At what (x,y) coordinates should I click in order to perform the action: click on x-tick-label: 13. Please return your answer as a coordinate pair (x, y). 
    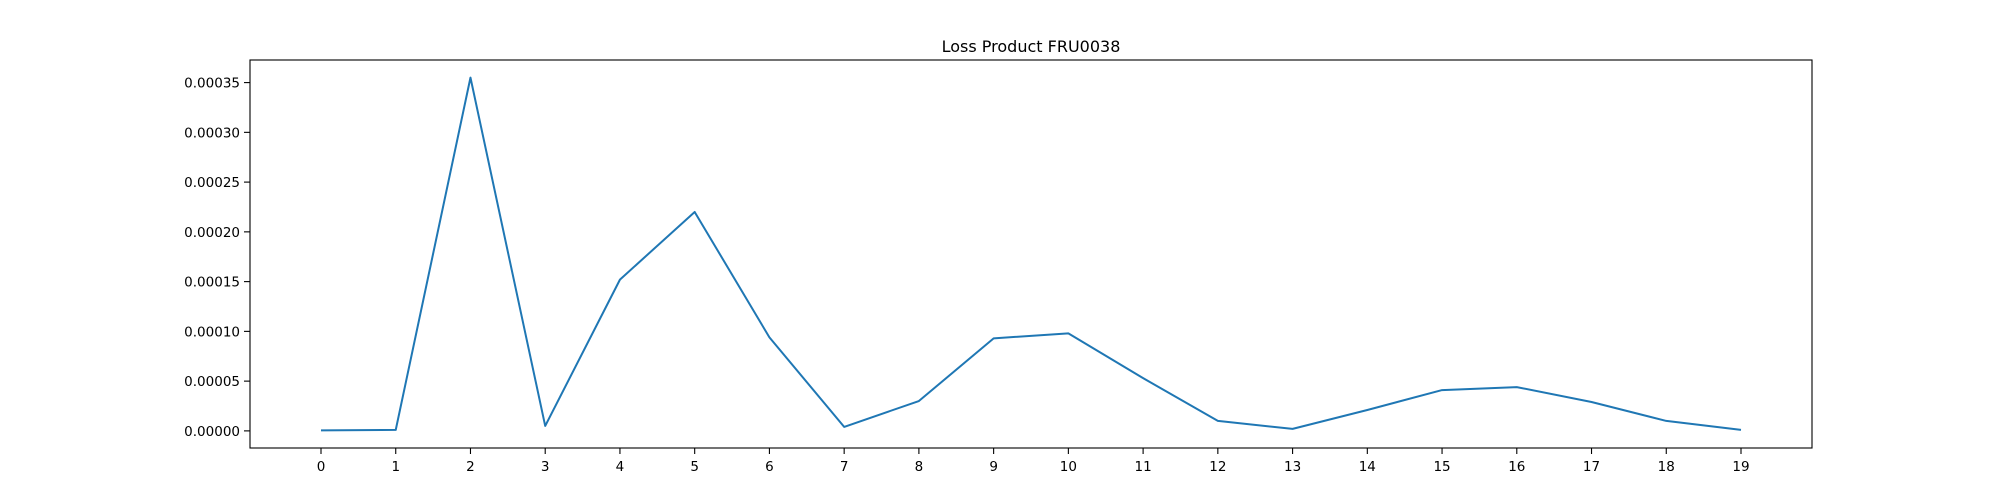
    Looking at the image, I should click on (1292, 467).